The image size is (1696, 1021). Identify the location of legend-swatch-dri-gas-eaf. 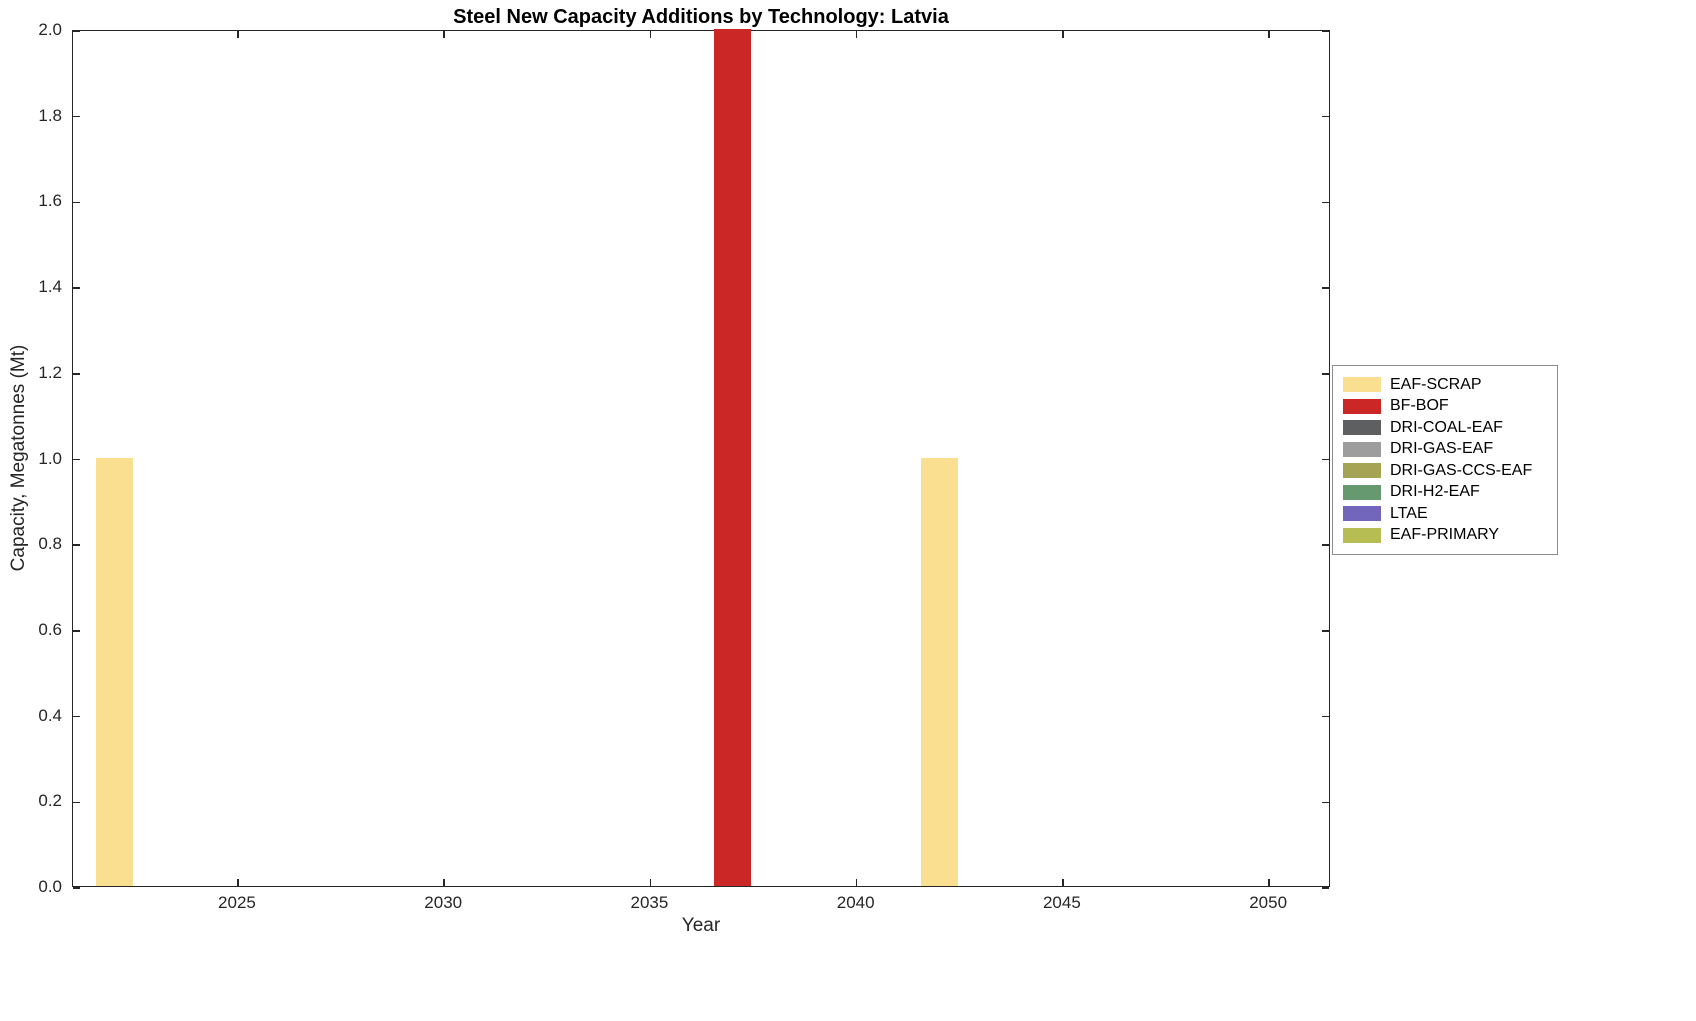
(1362, 449).